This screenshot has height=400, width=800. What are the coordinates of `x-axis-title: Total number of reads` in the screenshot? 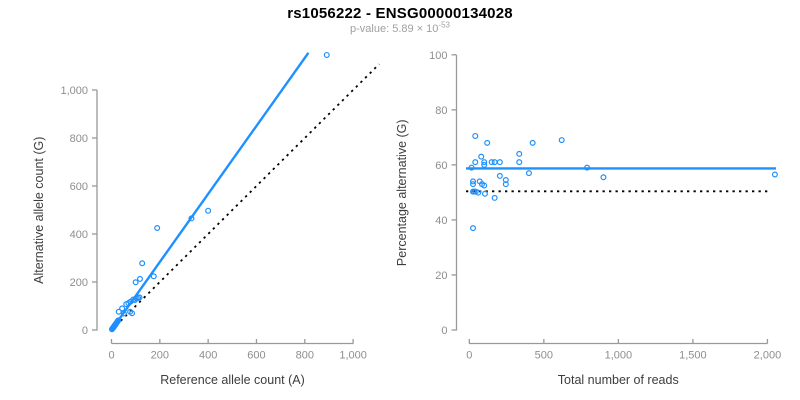 It's located at (618, 380).